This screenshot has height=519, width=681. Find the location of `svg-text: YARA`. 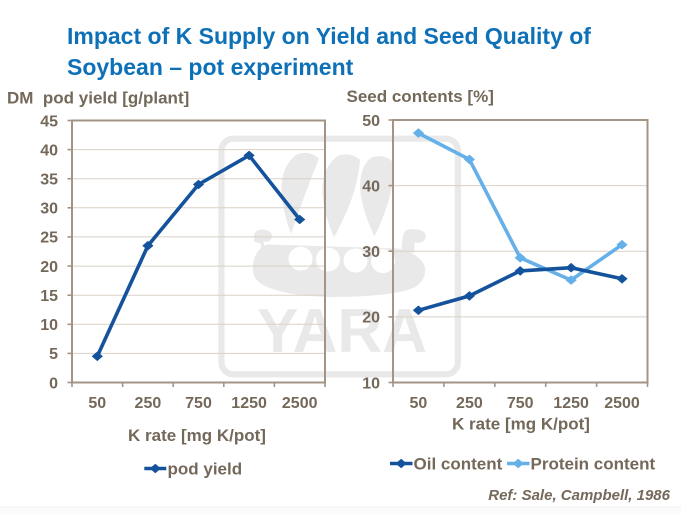

svg-text: YARA is located at coordinates (342, 331).